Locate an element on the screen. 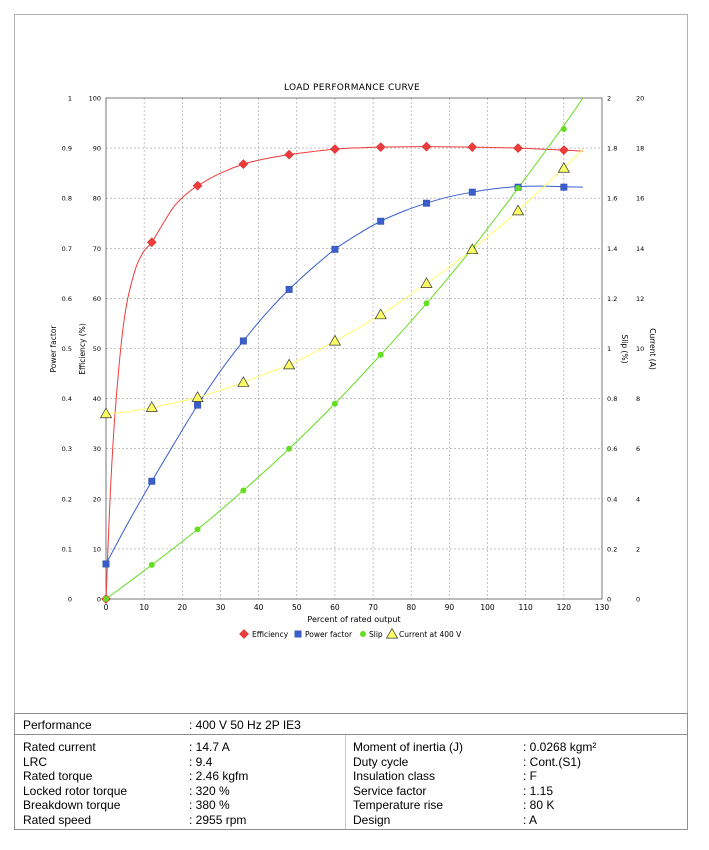 The image size is (709, 850). y-tick-label-slip: 0.8 is located at coordinates (612, 399).